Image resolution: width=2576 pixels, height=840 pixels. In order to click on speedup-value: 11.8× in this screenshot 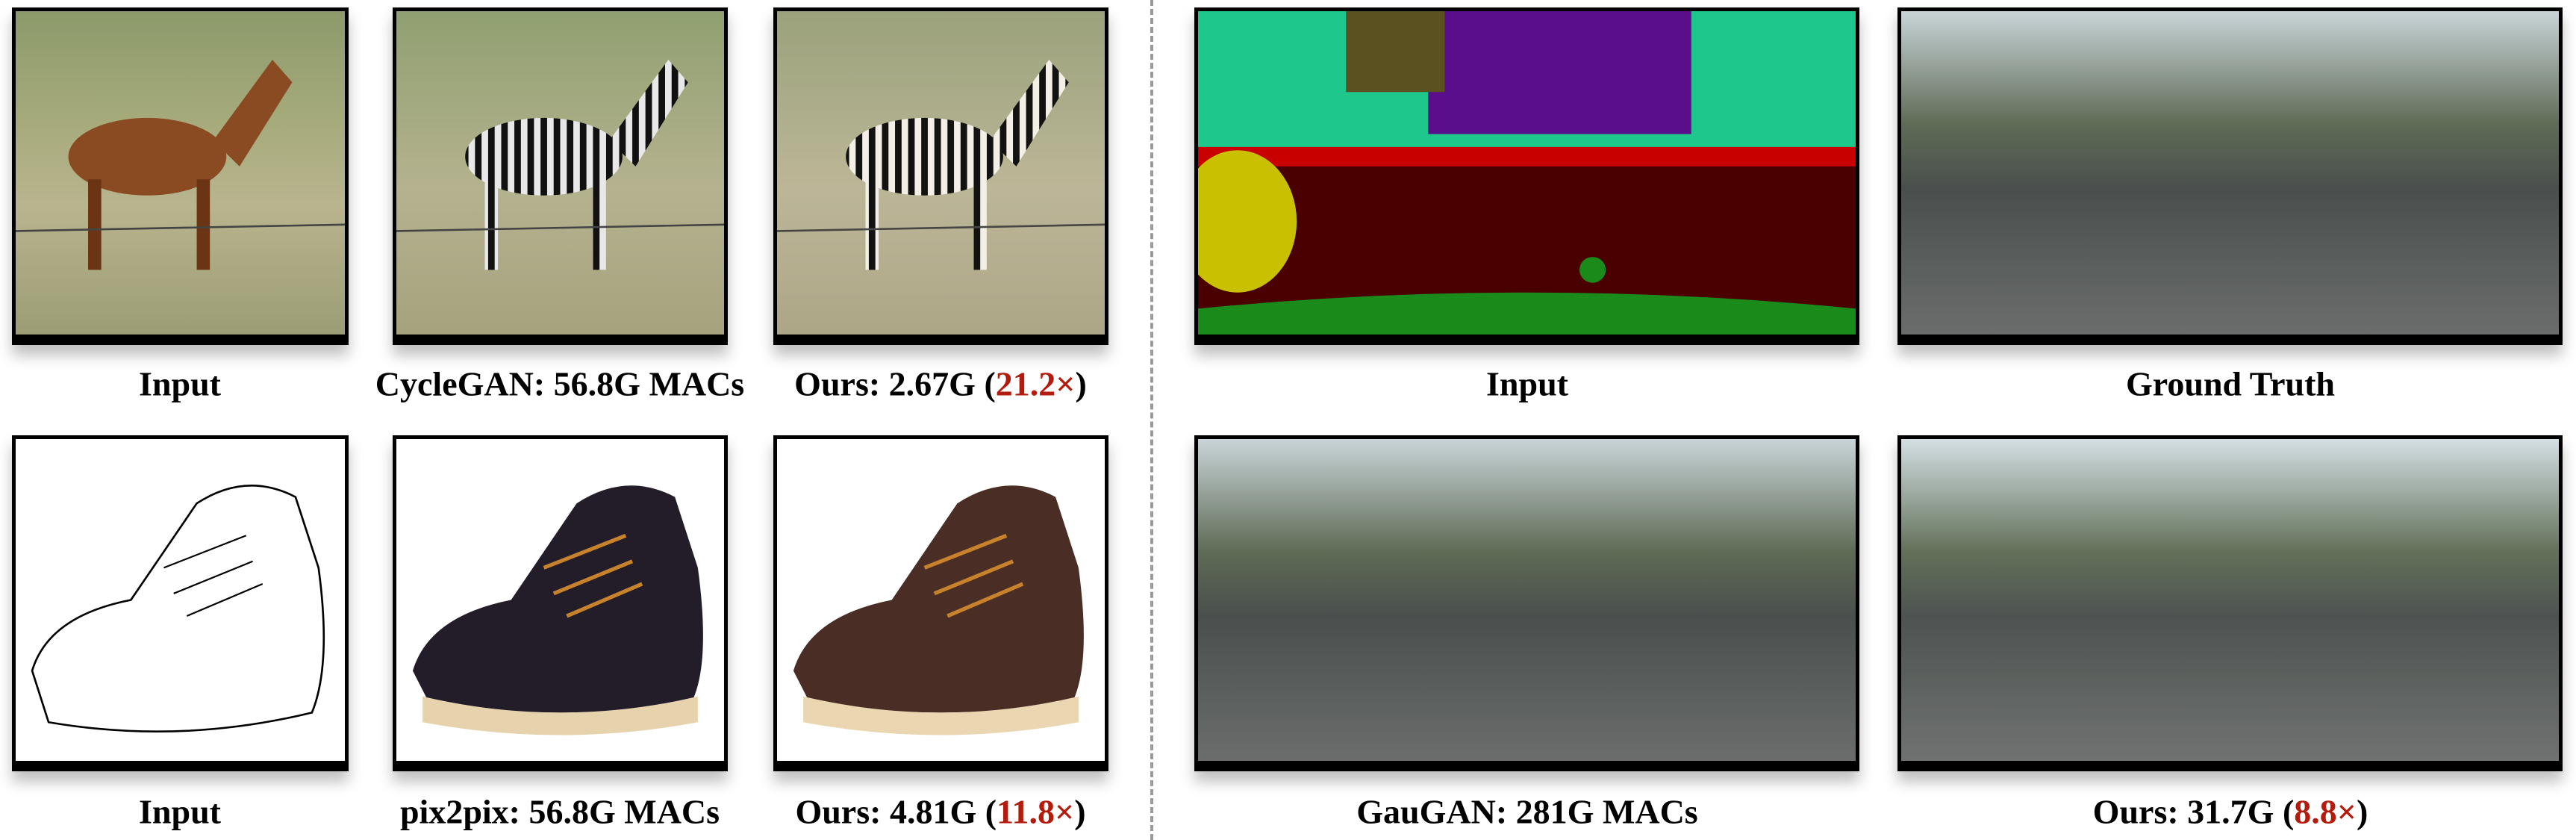, I will do `click(1036, 811)`.